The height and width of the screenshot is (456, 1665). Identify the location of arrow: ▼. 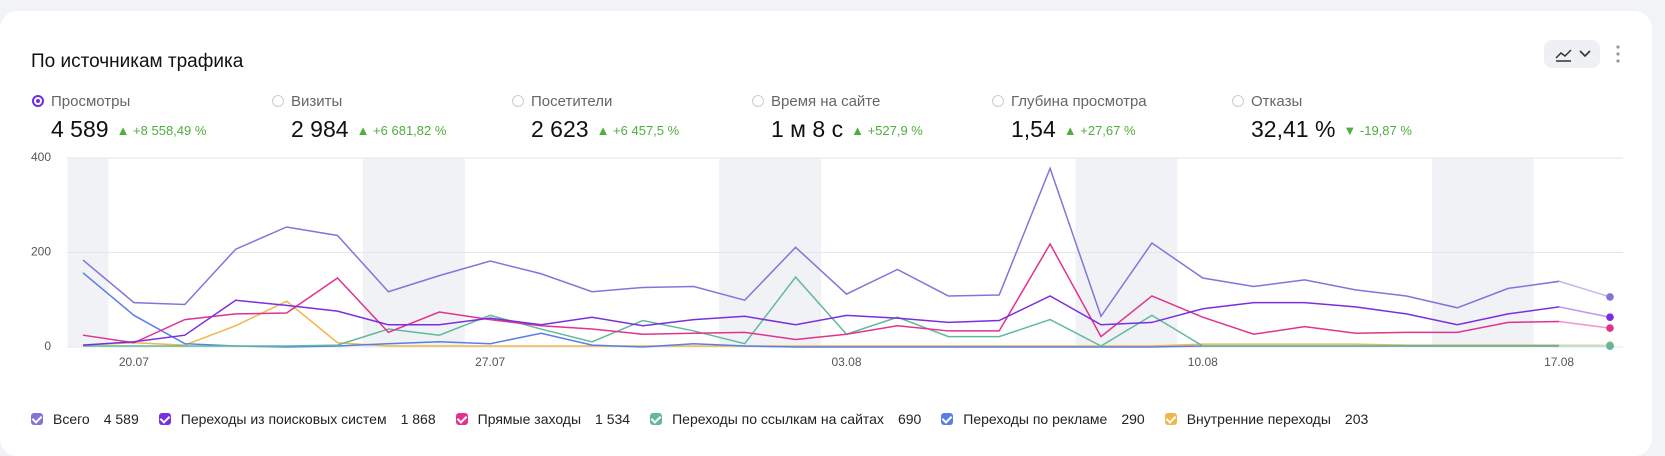
(1351, 130).